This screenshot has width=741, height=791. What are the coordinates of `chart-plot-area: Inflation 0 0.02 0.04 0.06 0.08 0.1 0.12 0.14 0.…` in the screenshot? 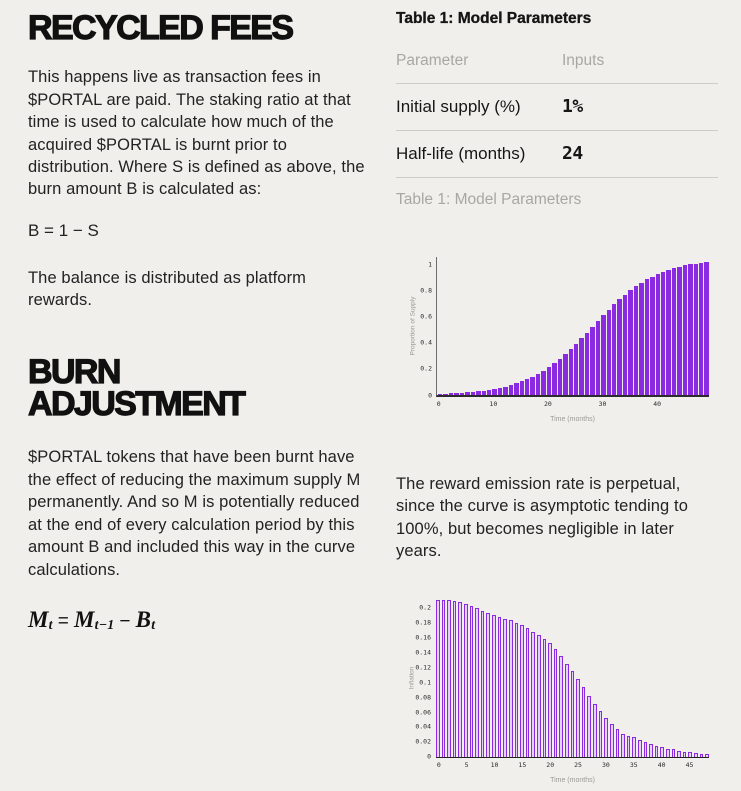 It's located at (559, 679).